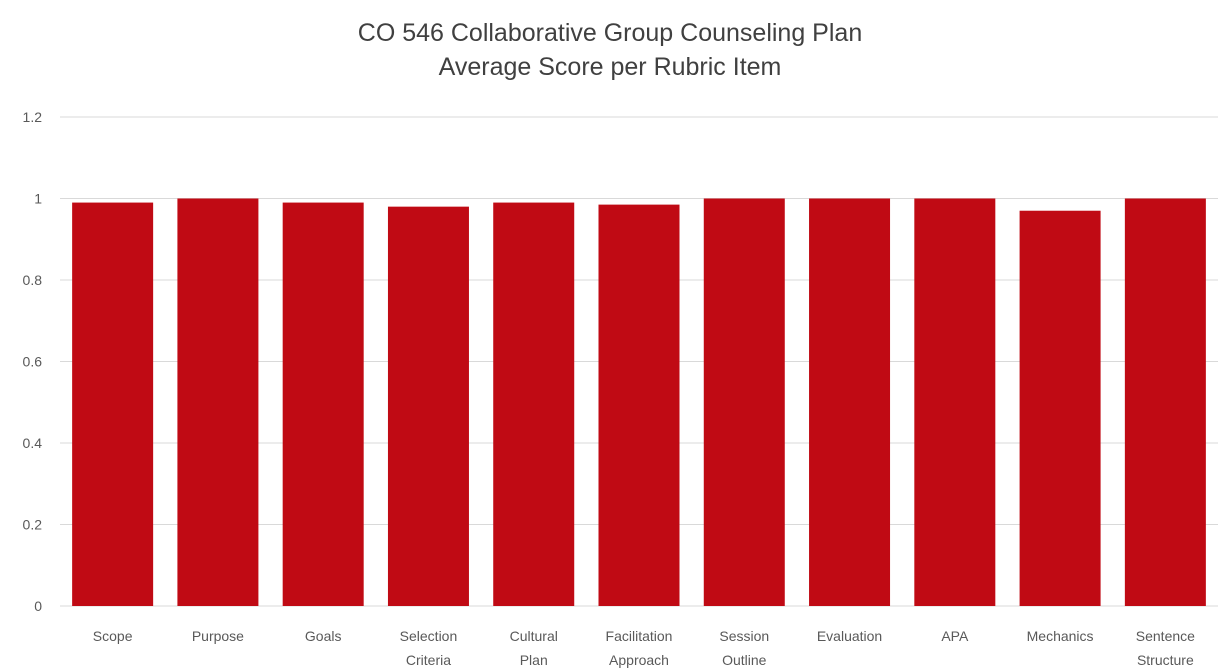  What do you see at coordinates (639, 660) in the screenshot?
I see `x-tick-label: Approach` at bounding box center [639, 660].